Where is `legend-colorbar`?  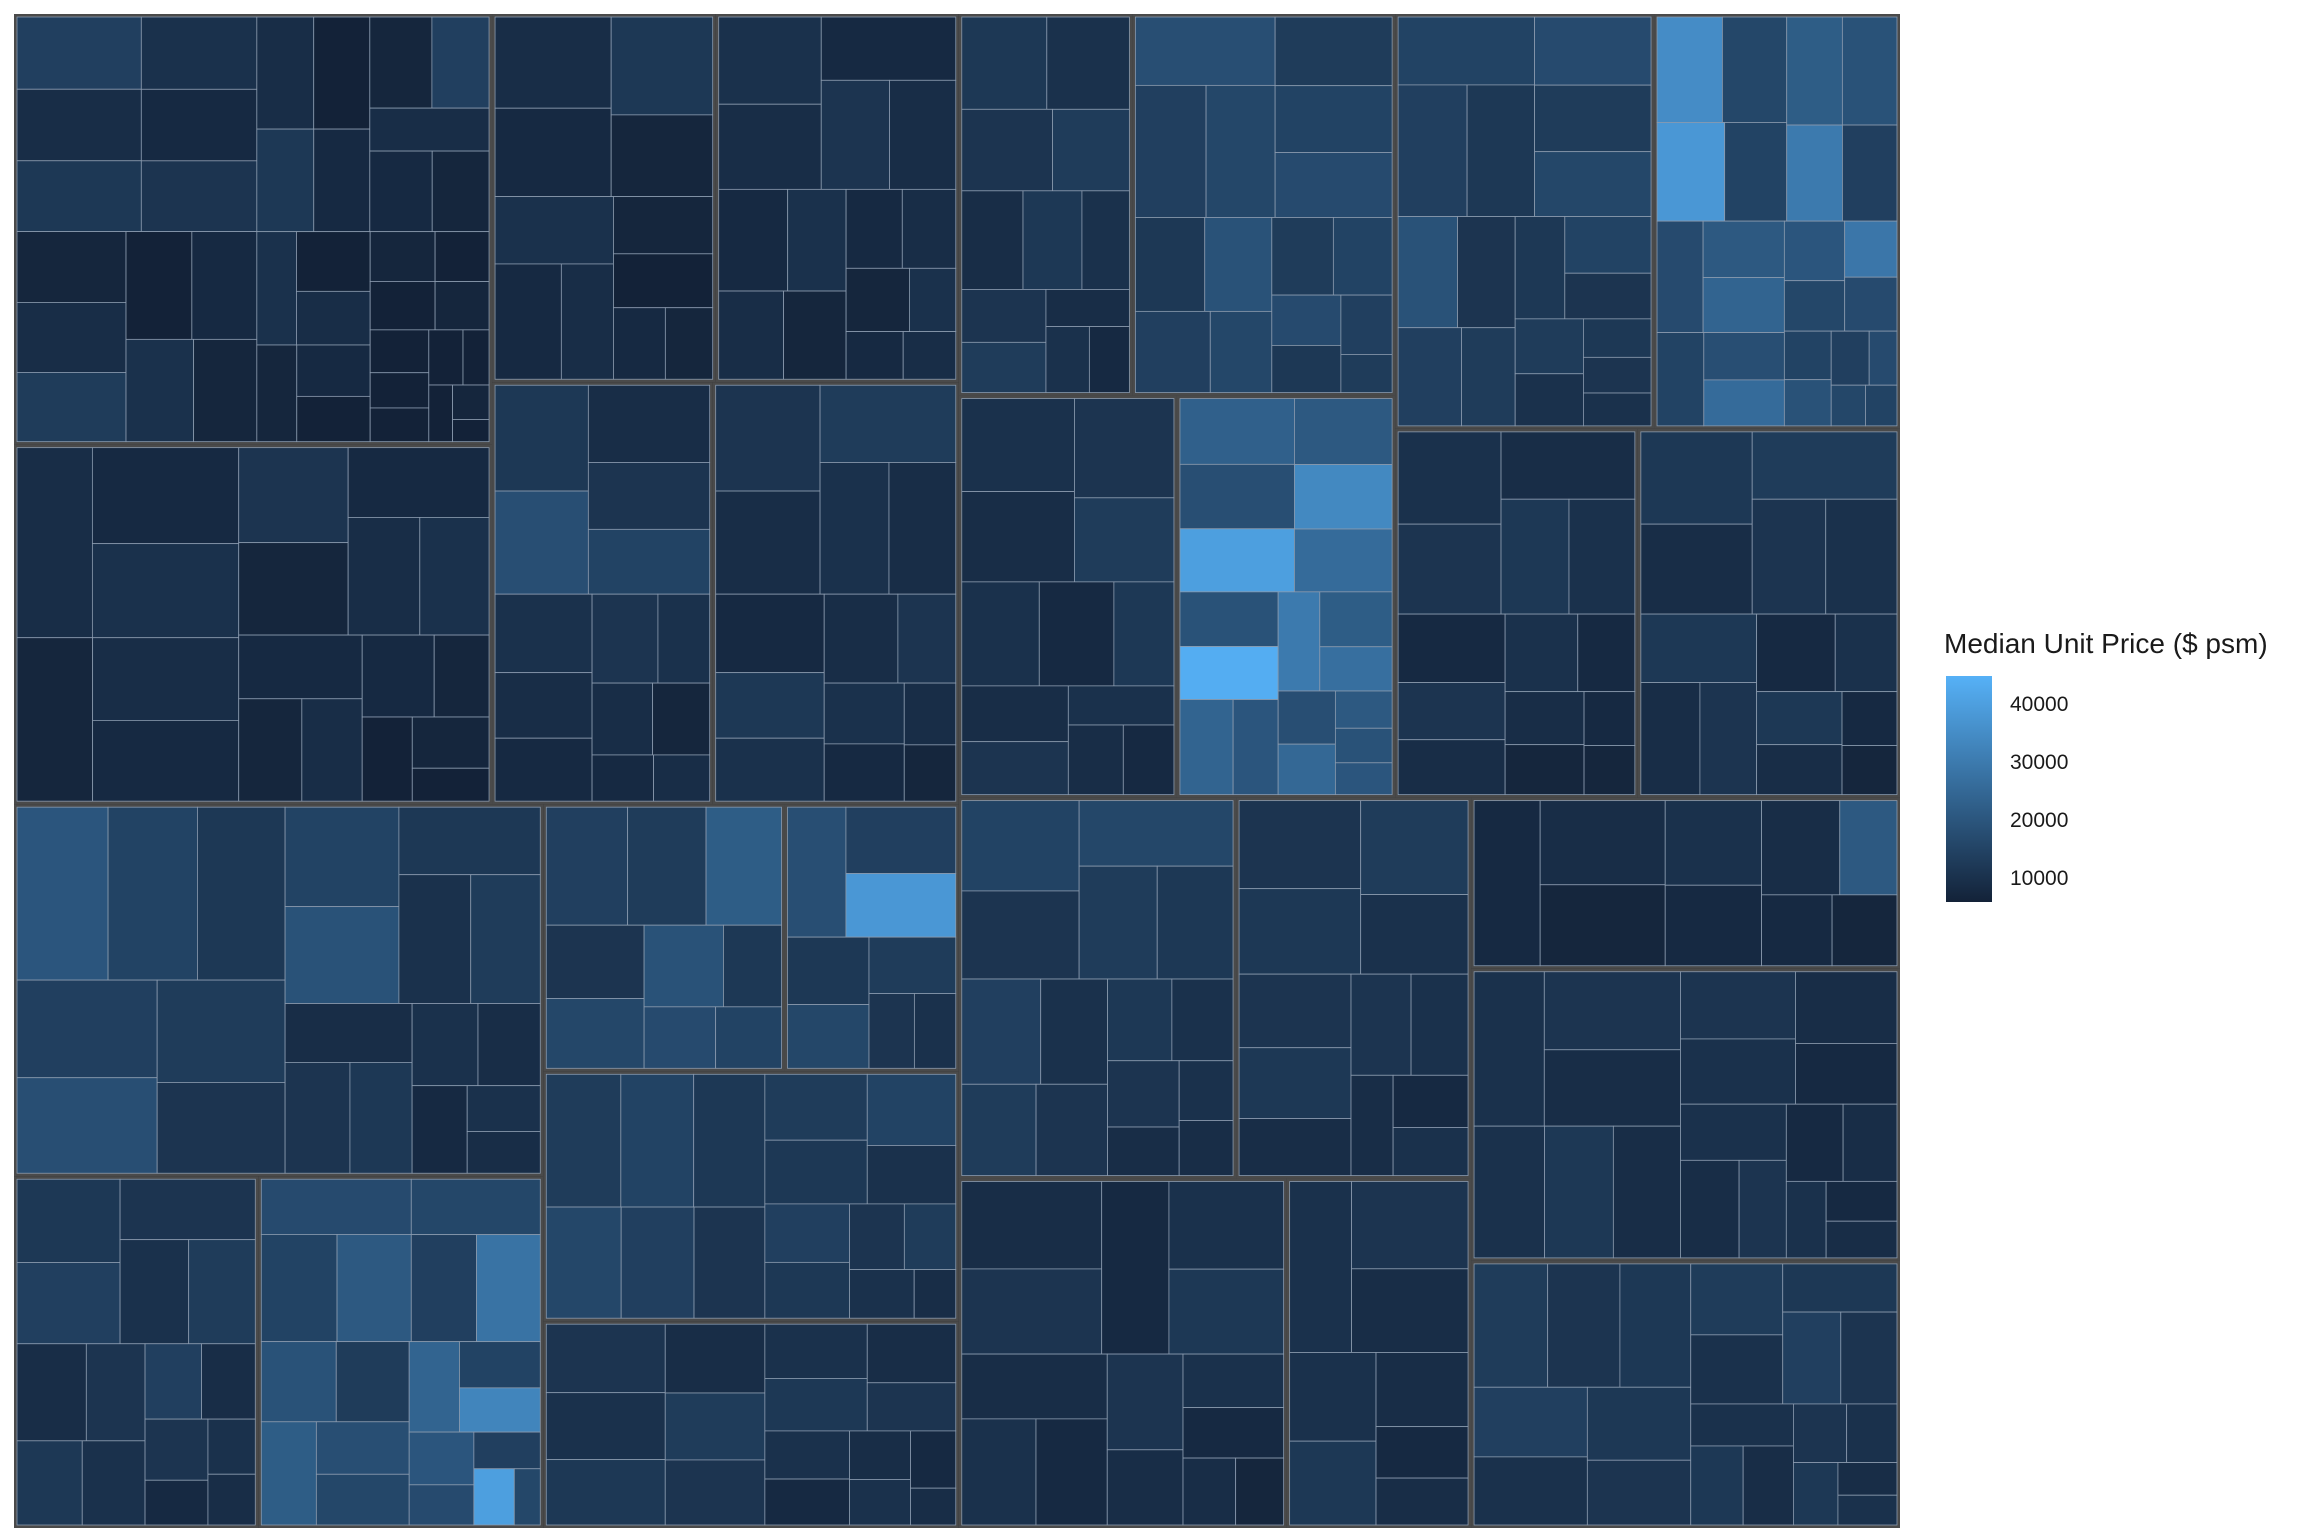
legend-colorbar is located at coordinates (1969, 789).